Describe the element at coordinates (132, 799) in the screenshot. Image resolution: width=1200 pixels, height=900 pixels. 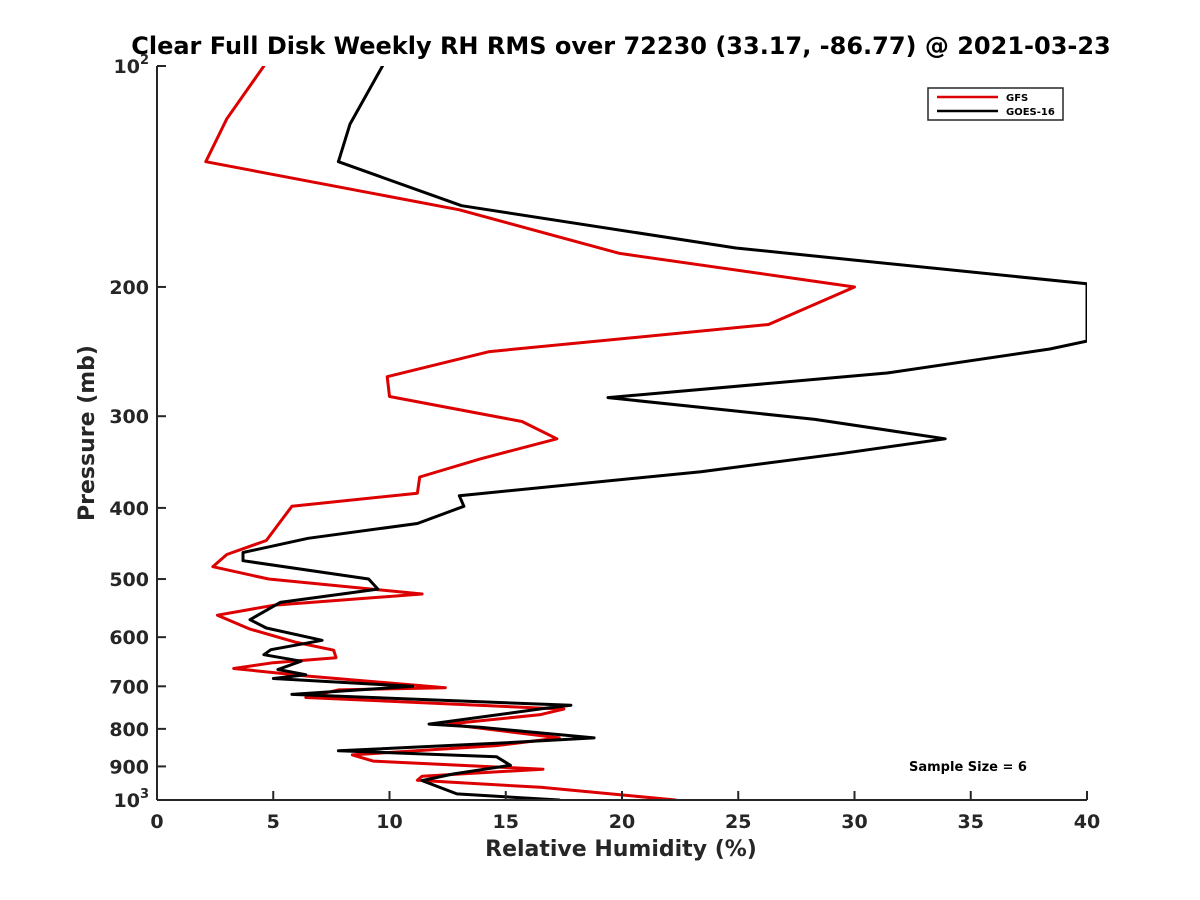
I see `y-tick-label: 10³` at that location.